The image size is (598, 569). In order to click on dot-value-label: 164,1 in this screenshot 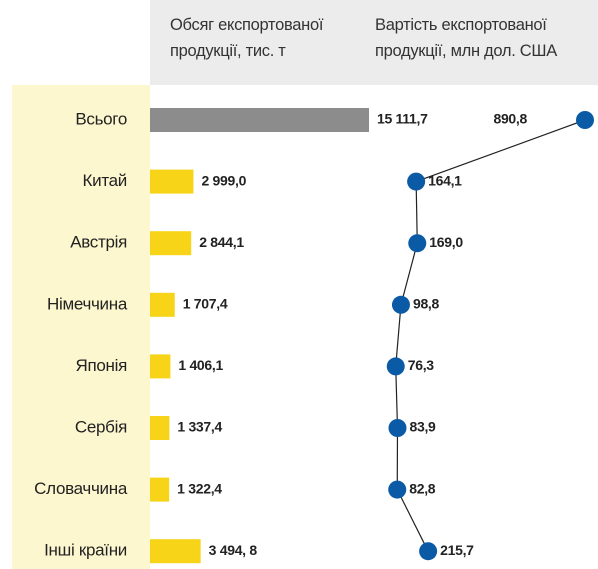, I will do `click(445, 180)`.